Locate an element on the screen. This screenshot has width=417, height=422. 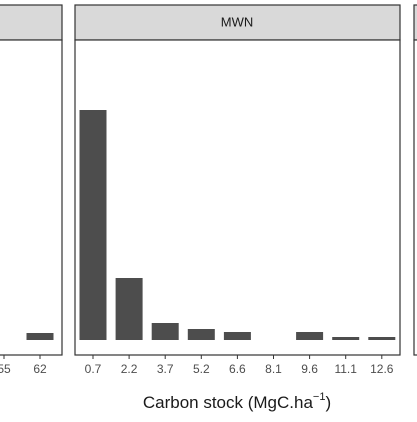
x-axis-title-suffix: ) is located at coordinates (328, 402).